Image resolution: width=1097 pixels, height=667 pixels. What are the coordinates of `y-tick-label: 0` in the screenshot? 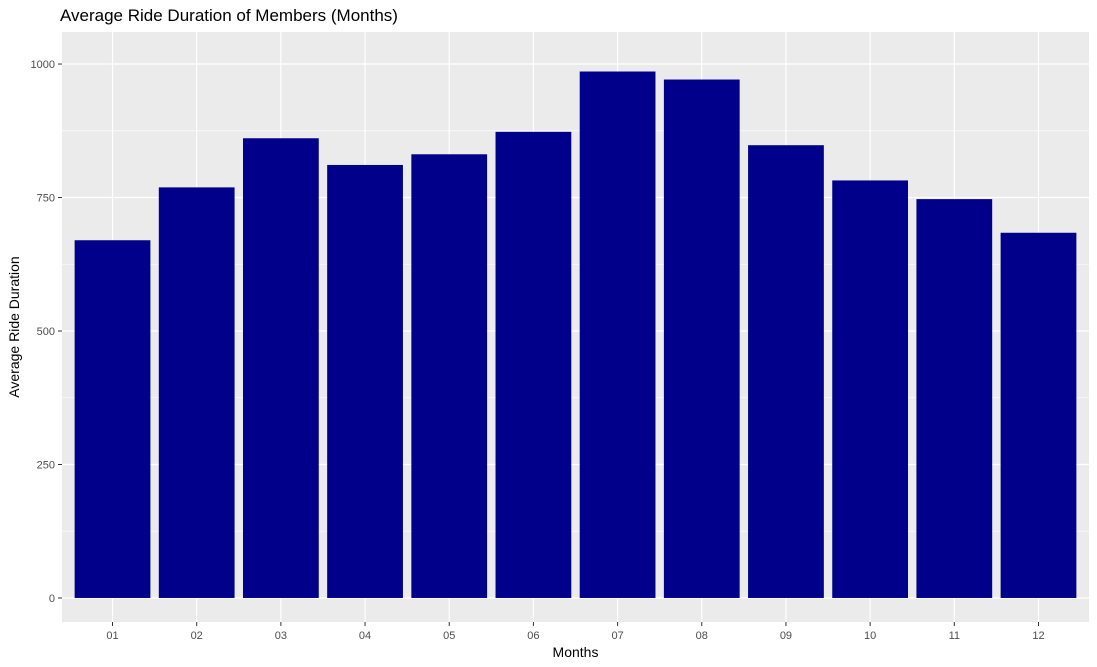 It's located at (52, 599).